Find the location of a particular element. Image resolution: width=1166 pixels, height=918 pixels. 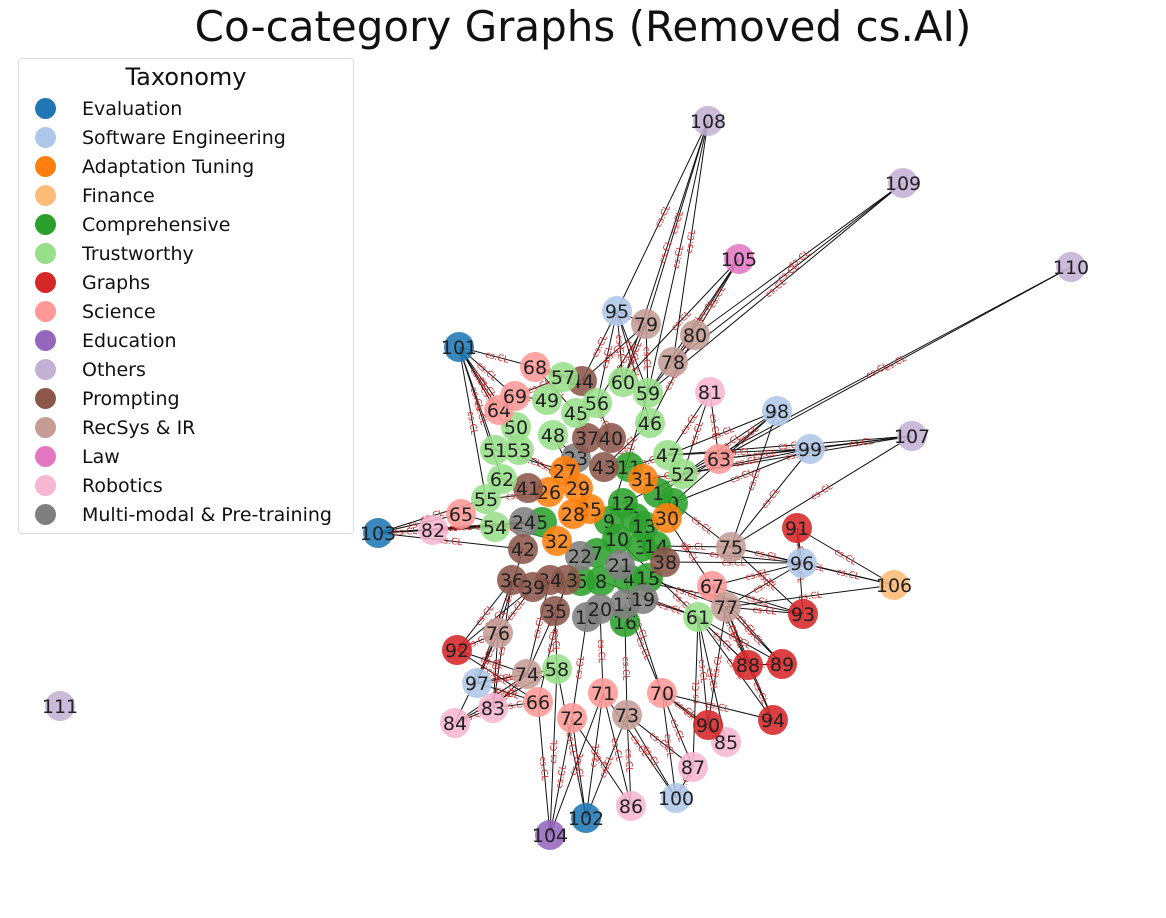

node-label: 78 is located at coordinates (673, 363).